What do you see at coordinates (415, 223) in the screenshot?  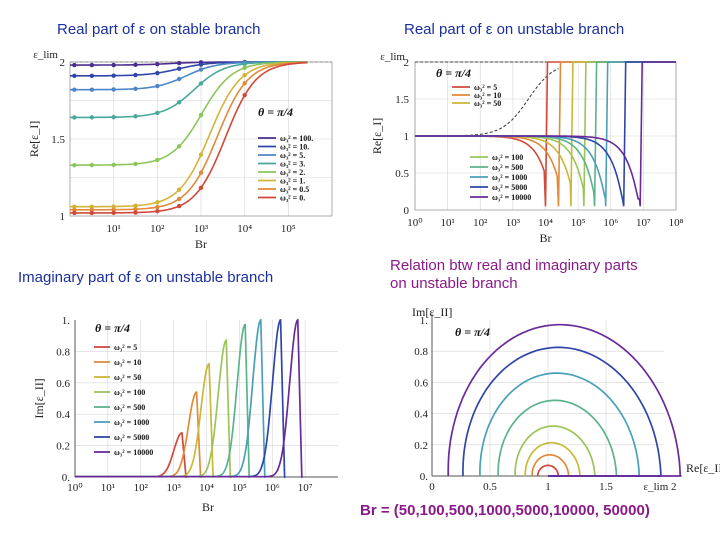 I see `x-tick-label: 10⁰` at bounding box center [415, 223].